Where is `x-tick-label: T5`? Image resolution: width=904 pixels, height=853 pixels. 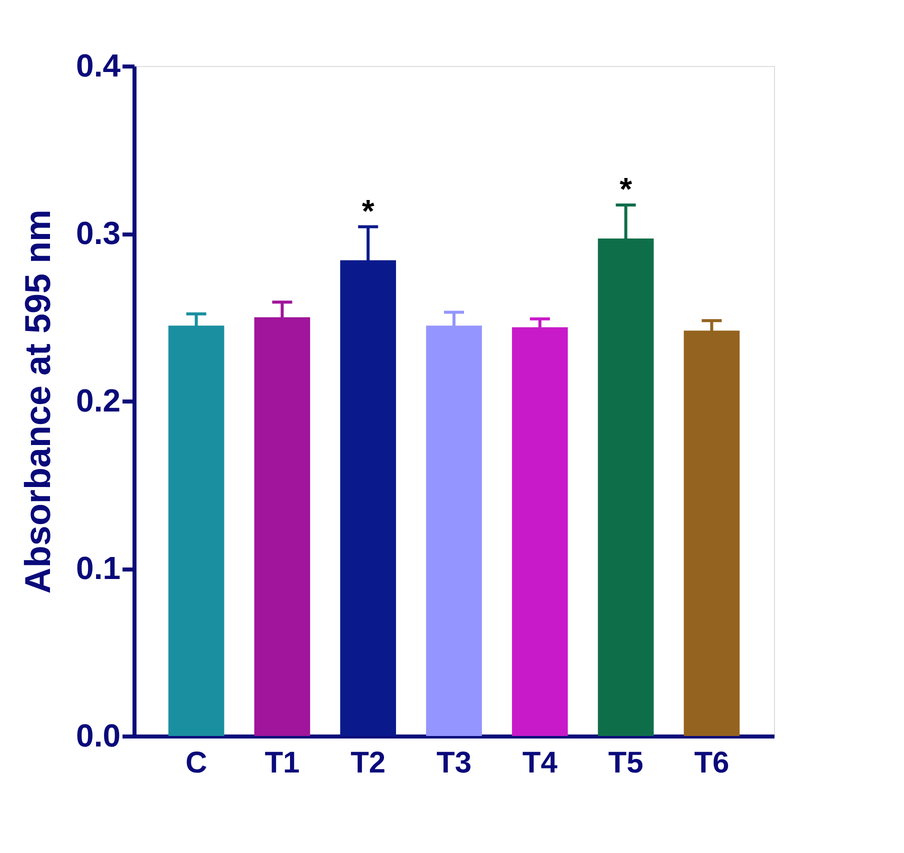 x-tick-label: T5 is located at coordinates (626, 763).